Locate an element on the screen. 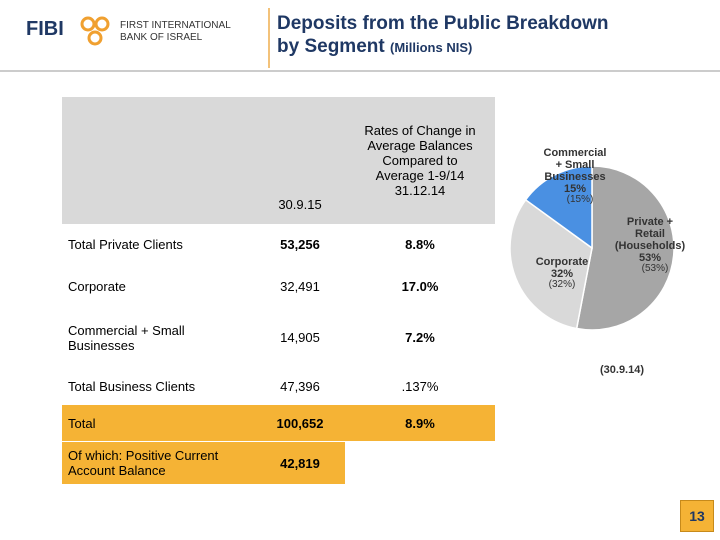 The image size is (720, 540). table-cell: 53,256 is located at coordinates (300, 245).